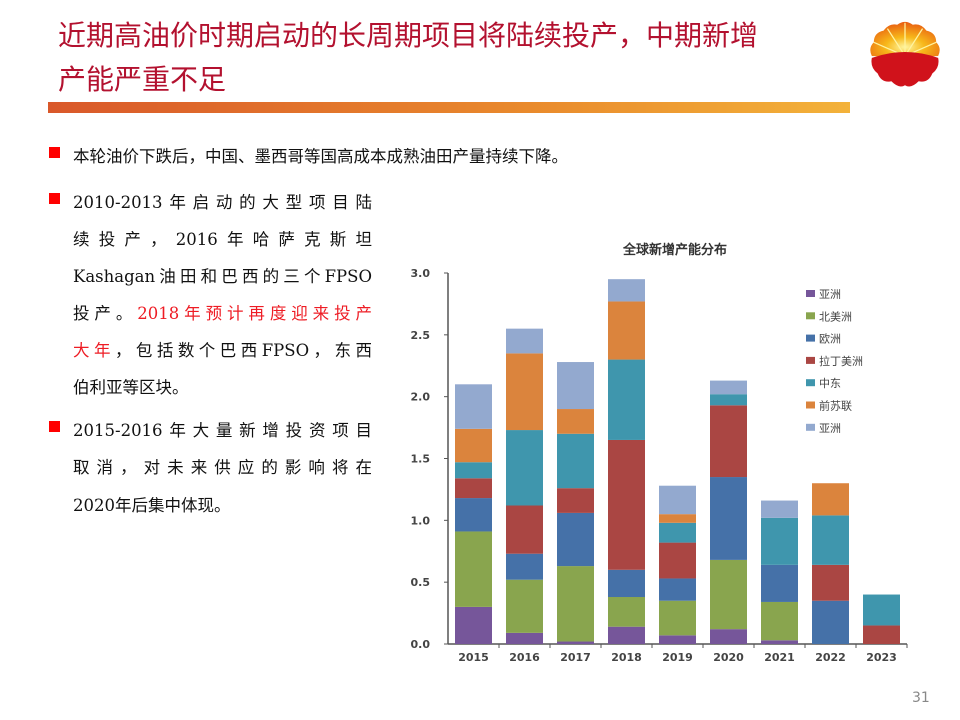 The height and width of the screenshot is (720, 960). I want to click on bullet-2-text: 投产。, so click(105, 313).